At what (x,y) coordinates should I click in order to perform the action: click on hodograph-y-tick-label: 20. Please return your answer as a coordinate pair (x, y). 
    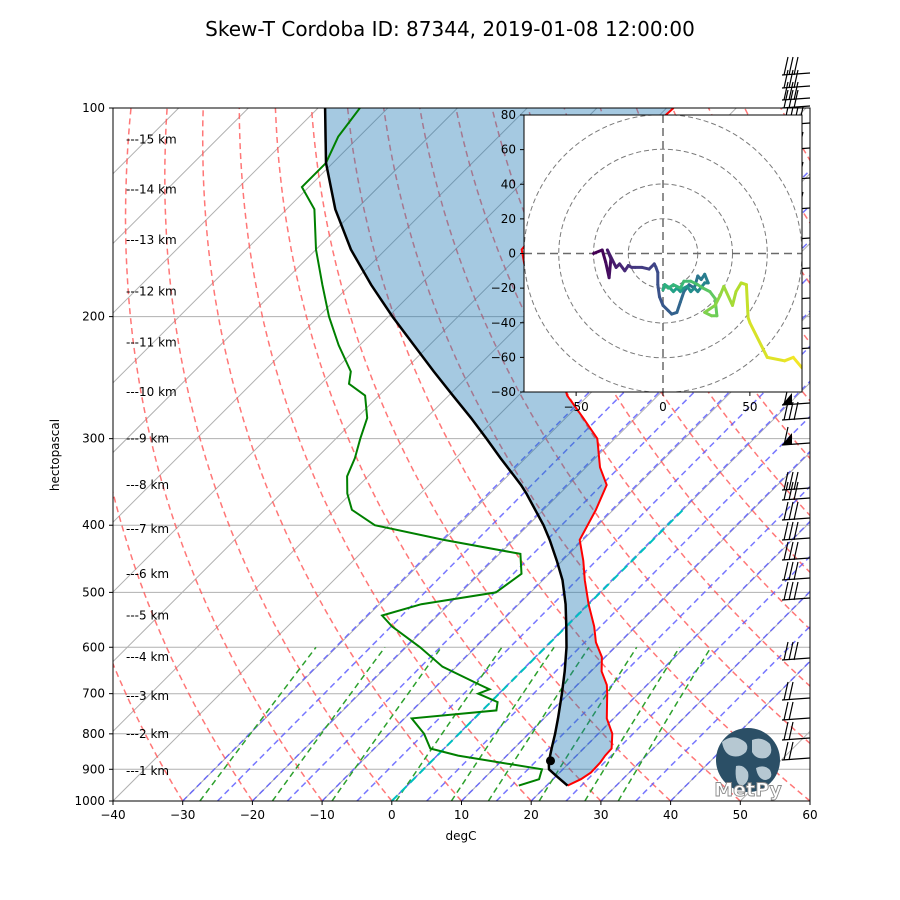
    Looking at the image, I should click on (508, 219).